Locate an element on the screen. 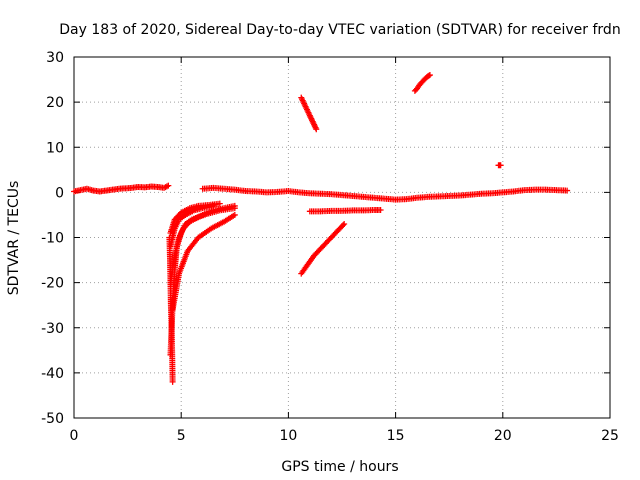 The width and height of the screenshot is (640, 480). y-tick-label: -40 is located at coordinates (52, 374).